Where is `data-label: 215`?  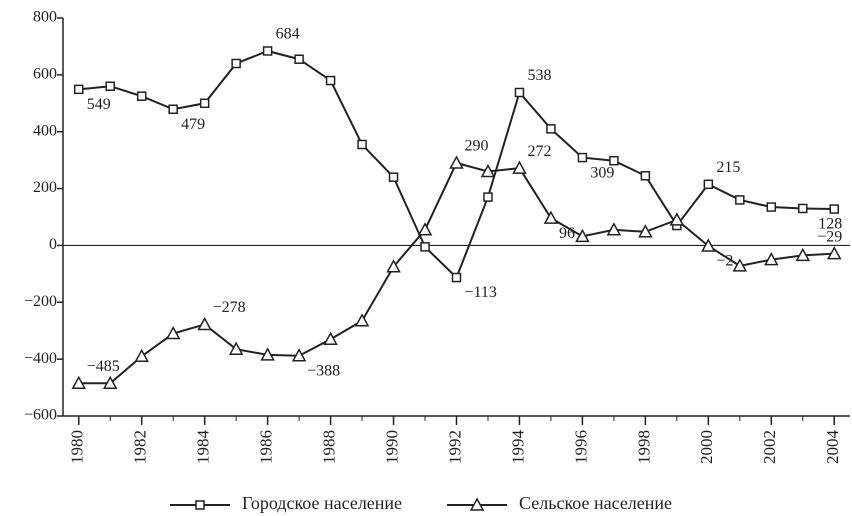 data-label: 215 is located at coordinates (728, 167).